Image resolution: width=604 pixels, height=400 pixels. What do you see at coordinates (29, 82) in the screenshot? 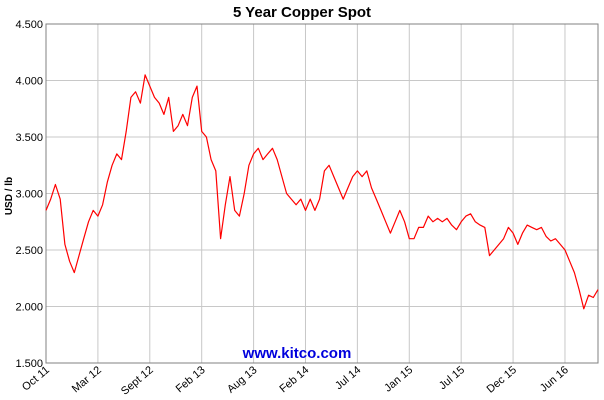
I see `y-tick-label: 4.000` at bounding box center [29, 82].